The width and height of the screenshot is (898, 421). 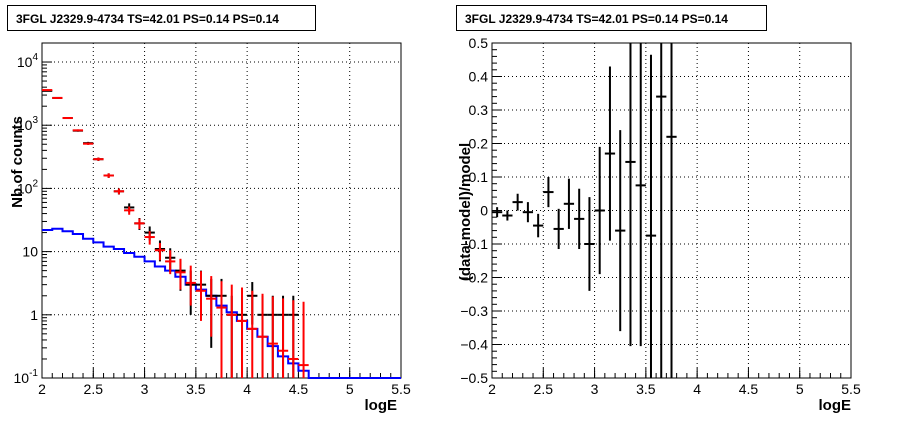 I want to click on residual-x-tick-label: 3, so click(x=595, y=389).